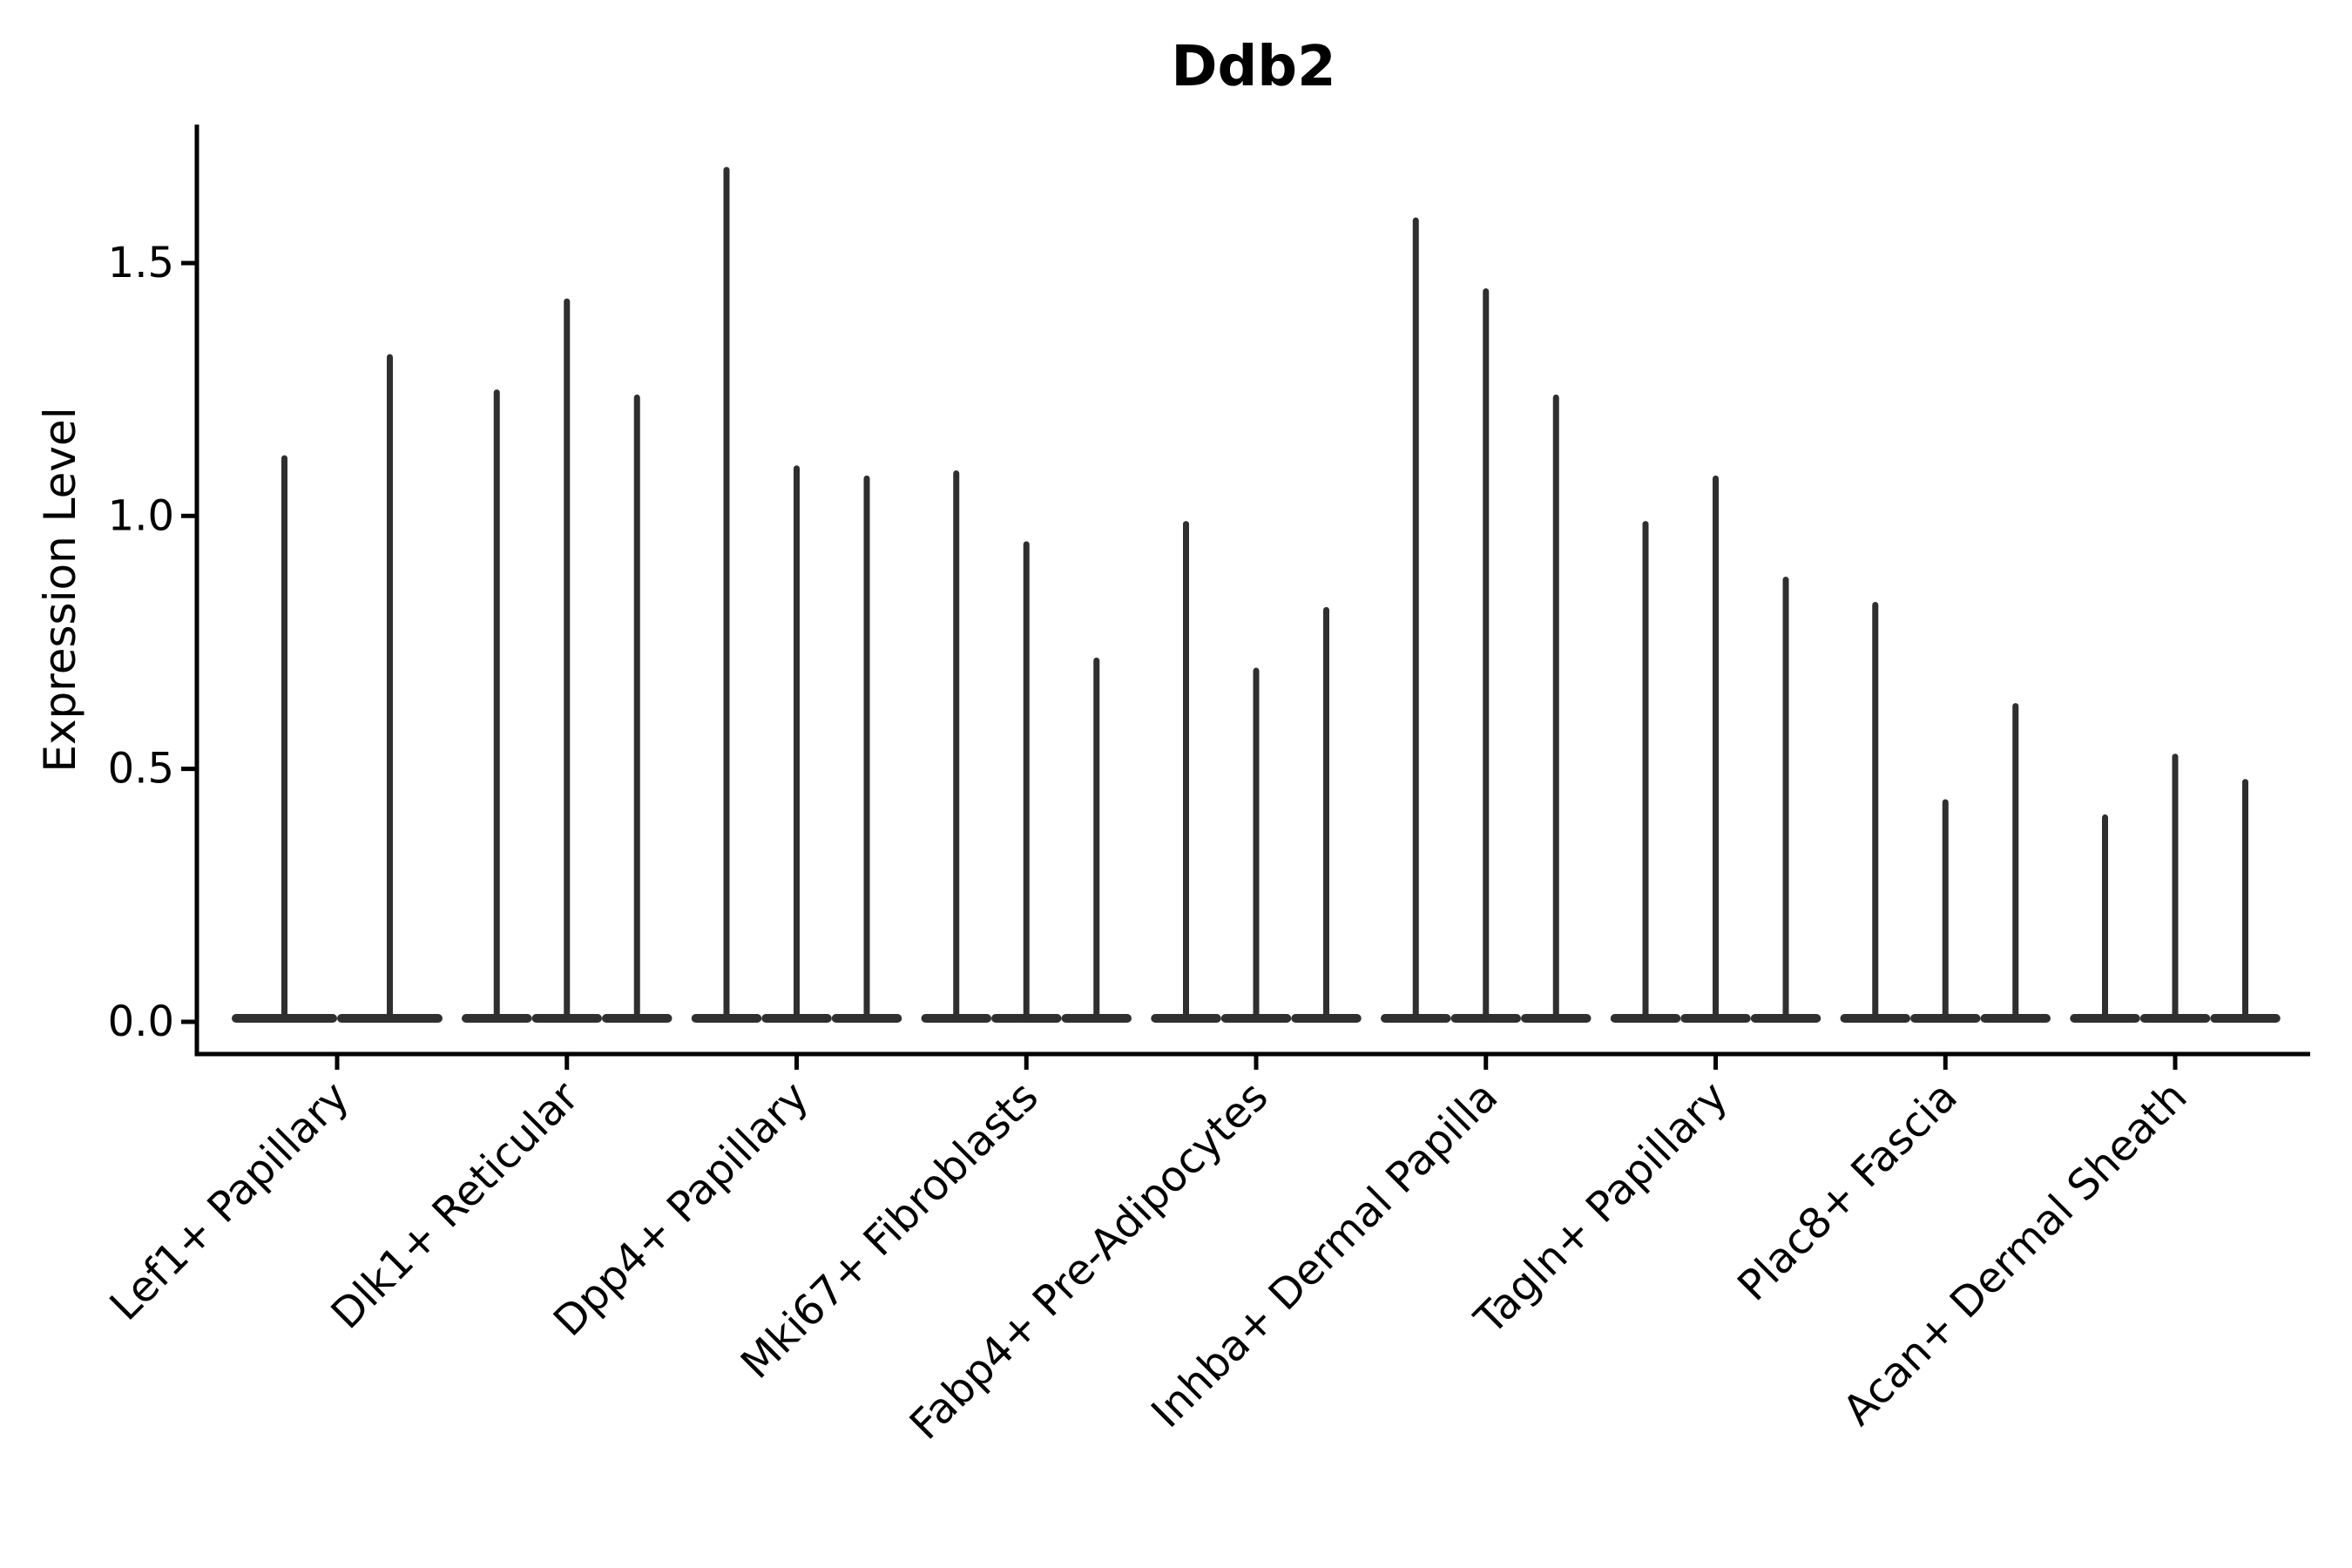 The image size is (2352, 1568). Describe the element at coordinates (141, 1022) in the screenshot. I see `y-tick-label: 0.0` at that location.